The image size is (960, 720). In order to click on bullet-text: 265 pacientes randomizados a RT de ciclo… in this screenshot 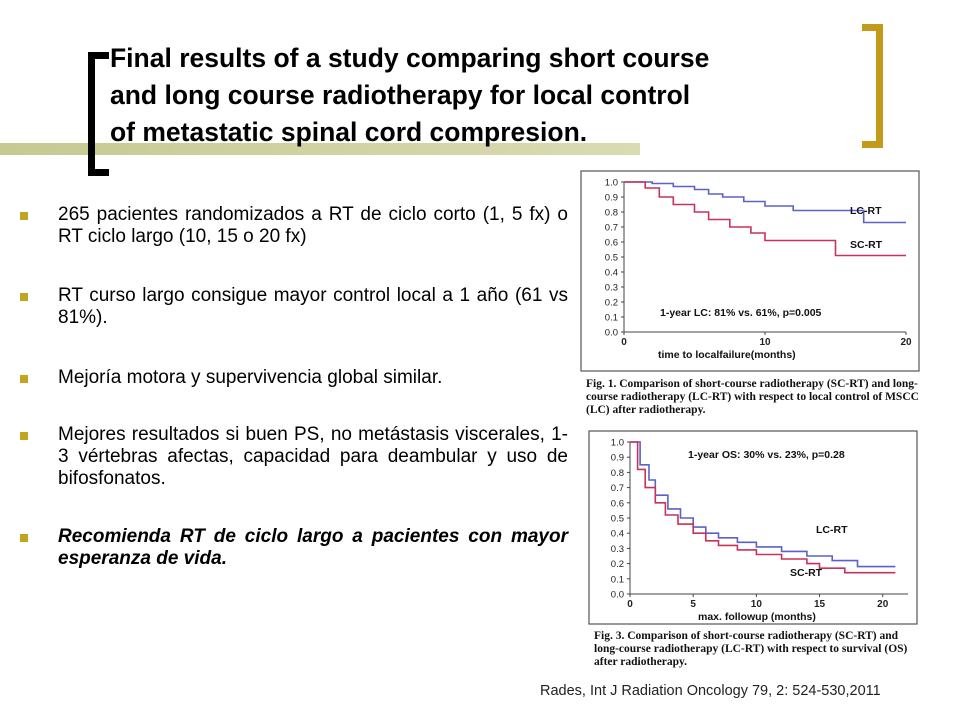, I will do `click(313, 225)`.